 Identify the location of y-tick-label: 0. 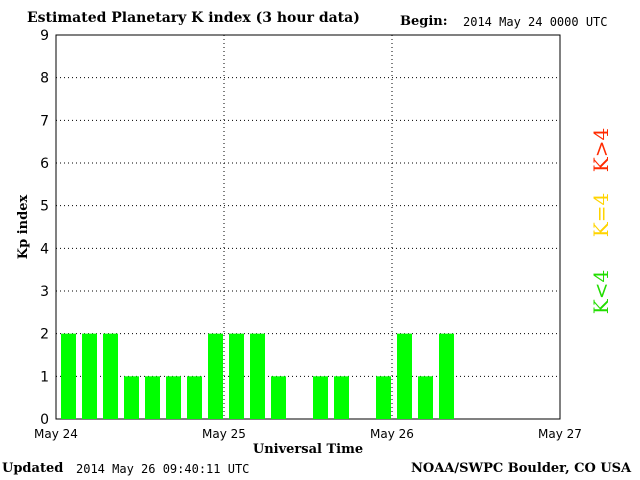
(44, 420).